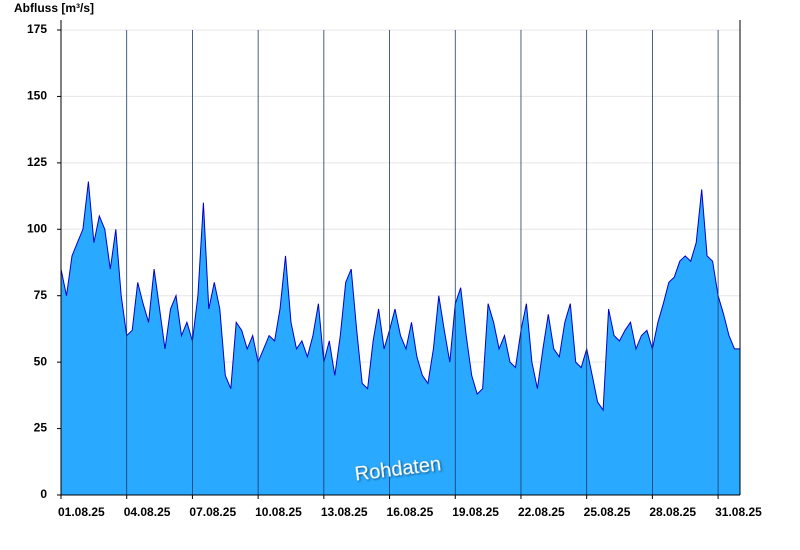 This screenshot has height=550, width=800. Describe the element at coordinates (37, 96) in the screenshot. I see `y-tick-label: 150` at that location.